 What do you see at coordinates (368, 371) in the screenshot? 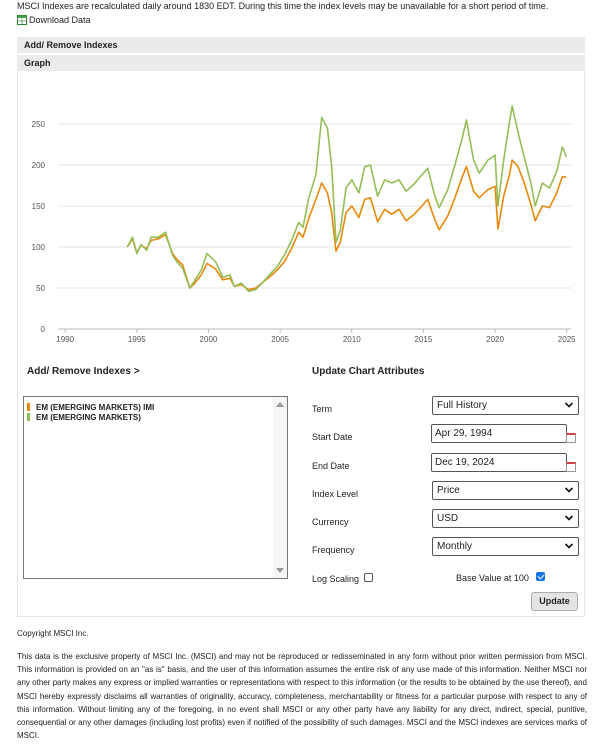
I see `update-chart-attributes-heading: Update Chart Attributes` at bounding box center [368, 371].